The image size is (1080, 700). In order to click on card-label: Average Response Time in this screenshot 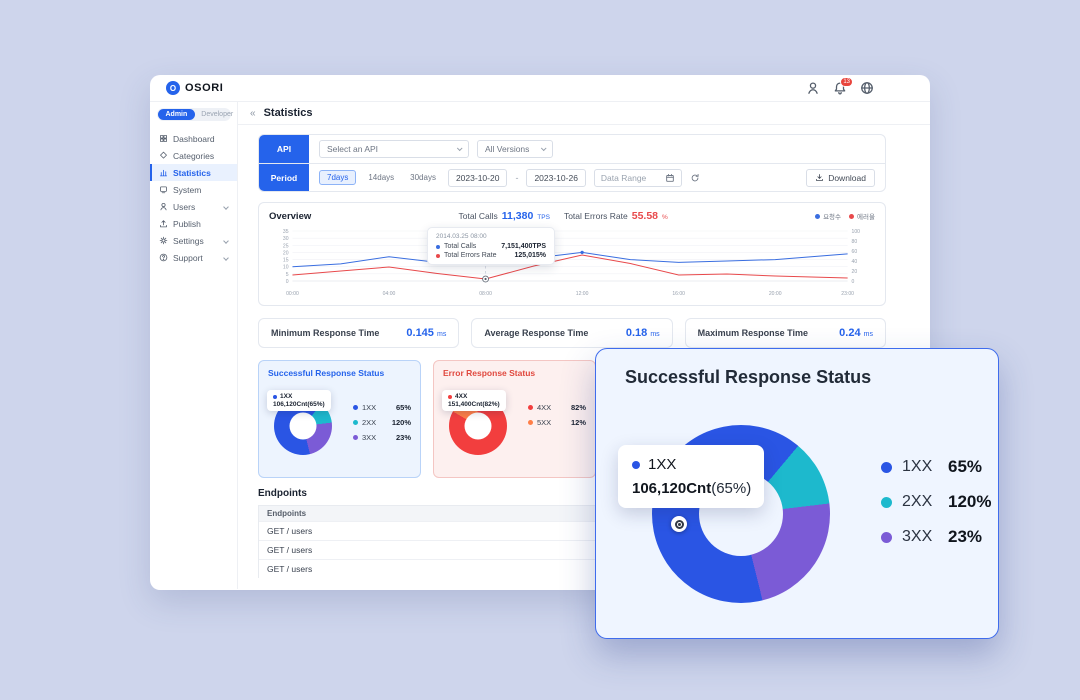, I will do `click(536, 333)`.